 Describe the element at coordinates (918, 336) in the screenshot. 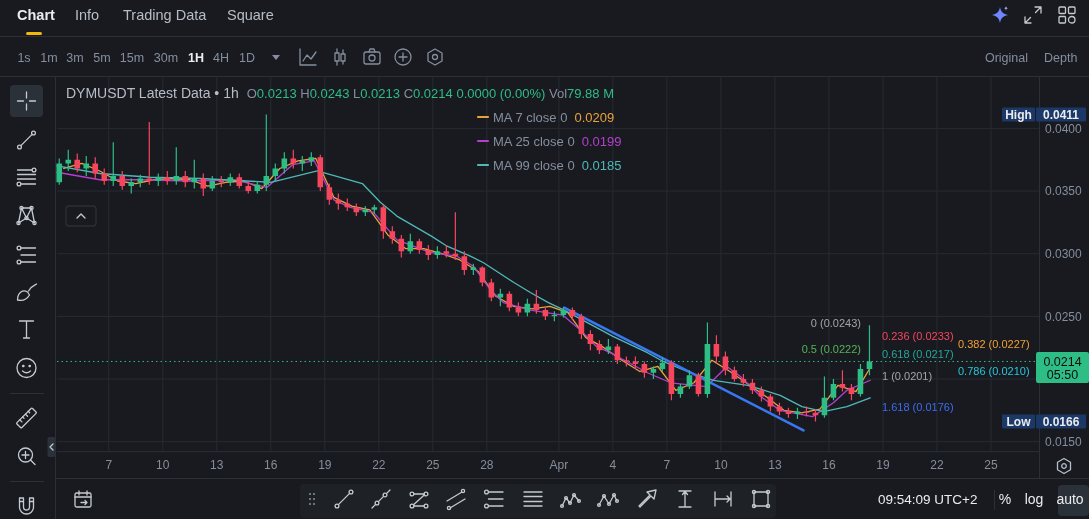

I see `annotation: 0.236 (0.0233)` at that location.